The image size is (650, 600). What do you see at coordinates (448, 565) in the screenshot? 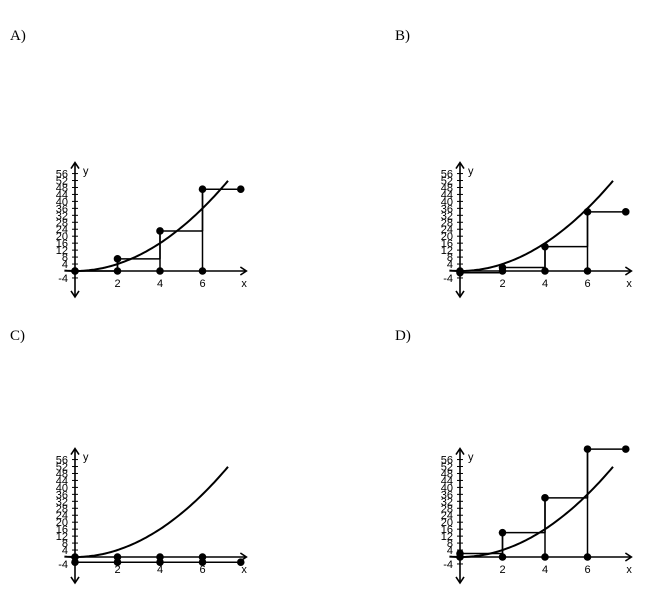
I see `y-tick-label: -4` at bounding box center [448, 565].